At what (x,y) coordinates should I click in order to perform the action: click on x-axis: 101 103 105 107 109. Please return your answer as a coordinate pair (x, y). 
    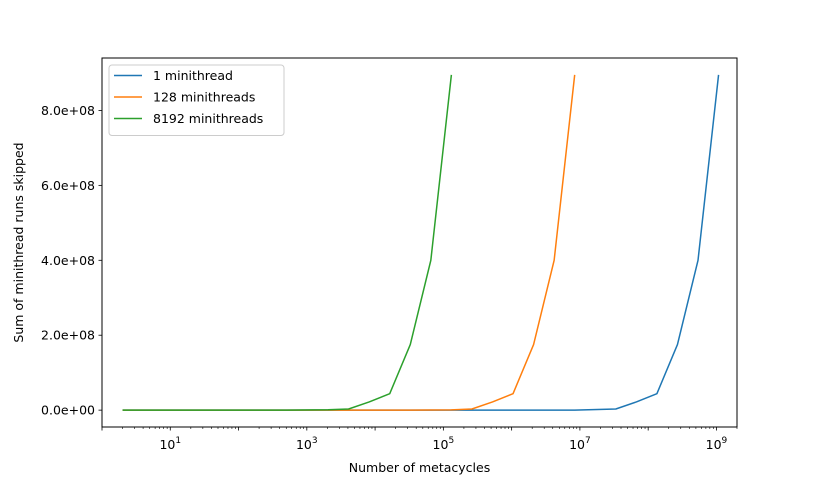
    Looking at the image, I should click on (419, 439).